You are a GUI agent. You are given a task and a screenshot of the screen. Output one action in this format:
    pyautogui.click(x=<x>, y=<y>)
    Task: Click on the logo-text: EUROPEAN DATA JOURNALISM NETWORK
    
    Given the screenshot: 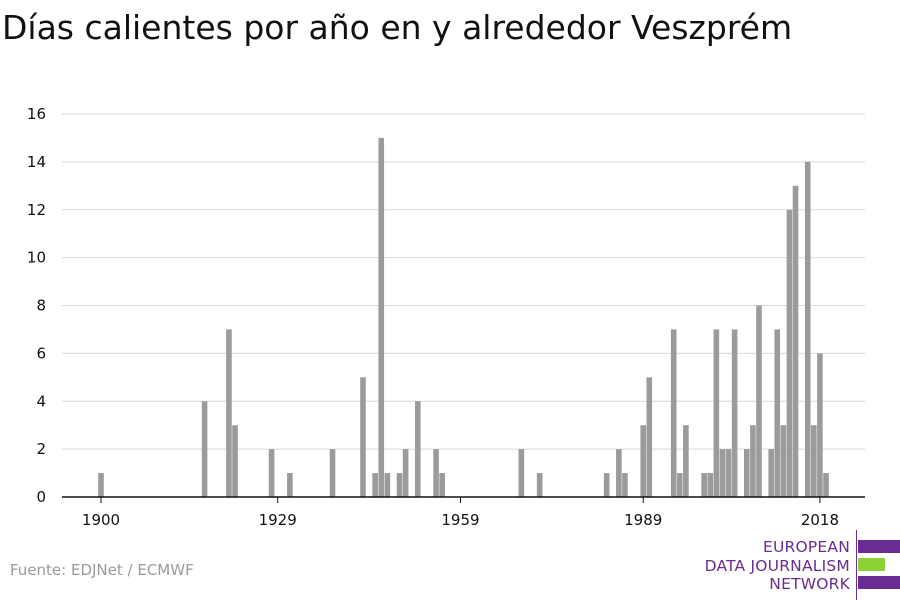 What is the action you would take?
    pyautogui.click(x=777, y=566)
    